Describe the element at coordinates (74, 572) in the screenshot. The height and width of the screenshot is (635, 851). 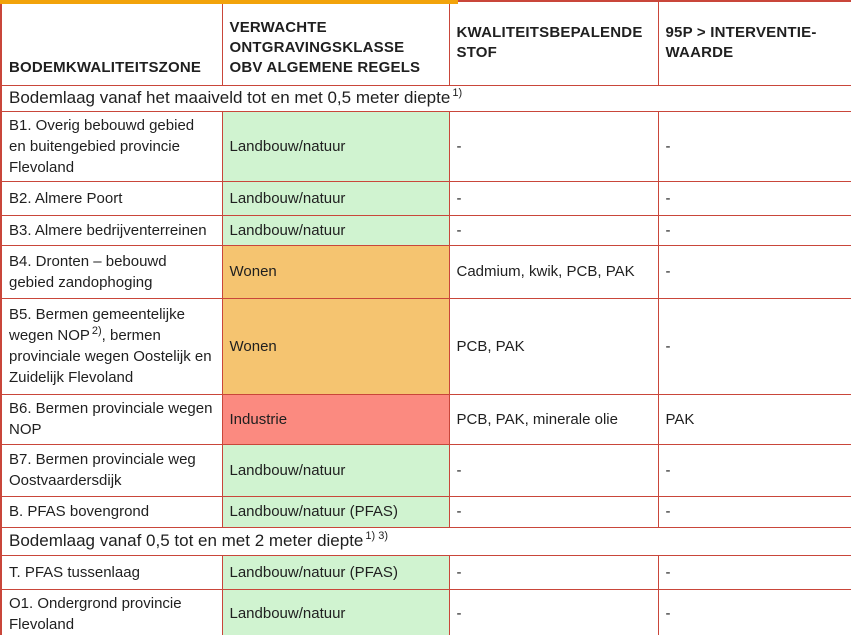
I see `zone-text: T. PFAS tussenlaag` at that location.